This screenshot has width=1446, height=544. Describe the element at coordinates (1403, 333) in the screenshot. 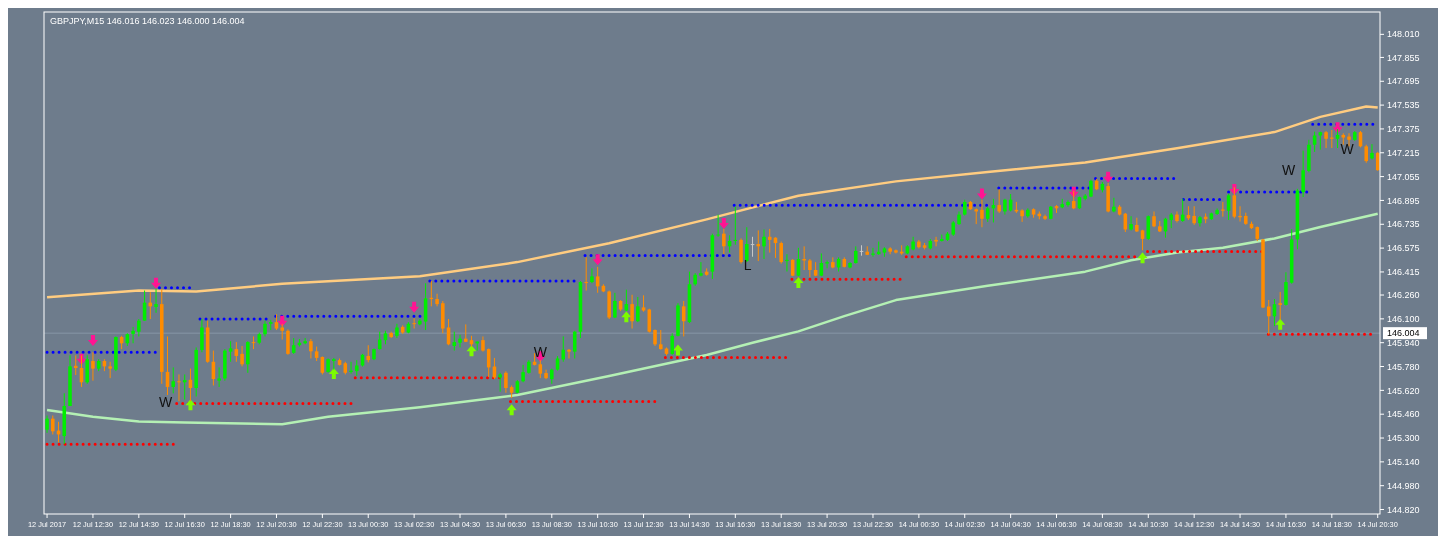

I see `ref-line-label: 146.004` at that location.